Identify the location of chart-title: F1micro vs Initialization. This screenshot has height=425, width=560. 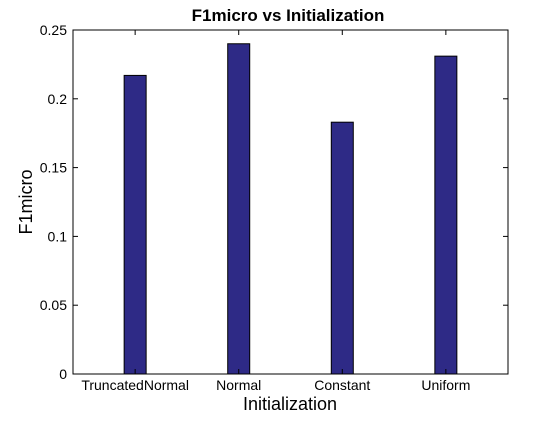
(288, 15).